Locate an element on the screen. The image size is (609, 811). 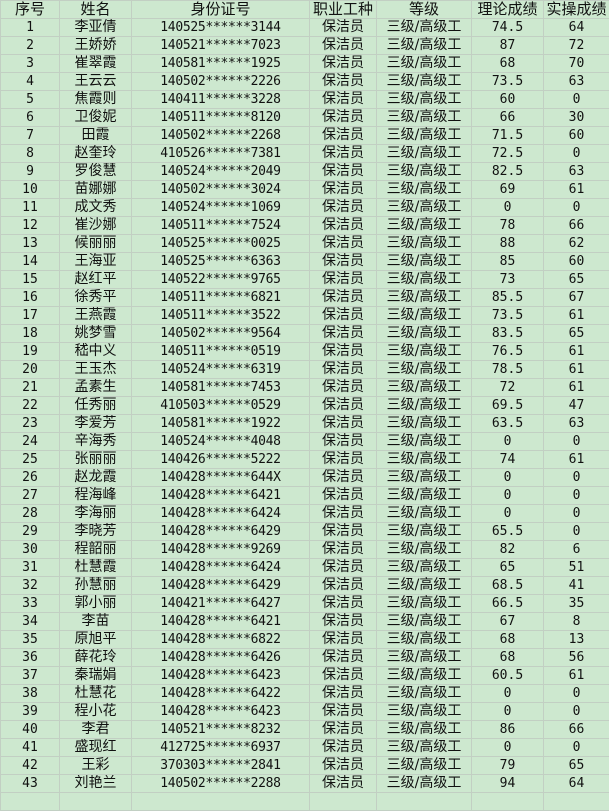
cell-index: 27 is located at coordinates (30, 496).